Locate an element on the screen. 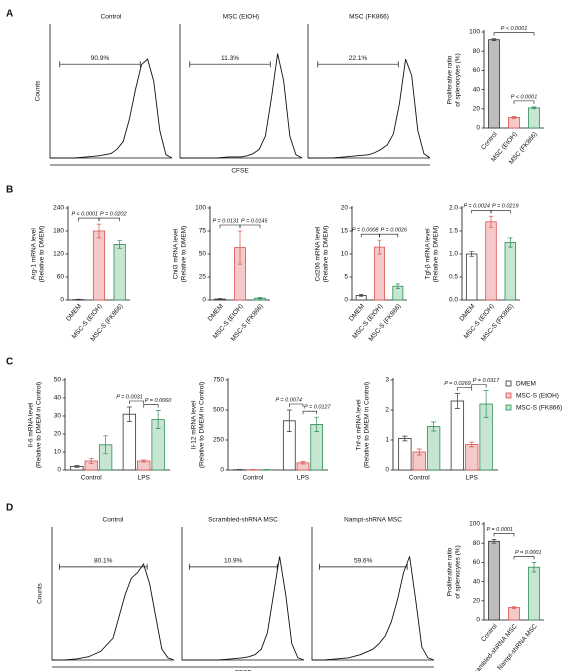 The image size is (575, 671). panel-label: D is located at coordinates (9, 508).